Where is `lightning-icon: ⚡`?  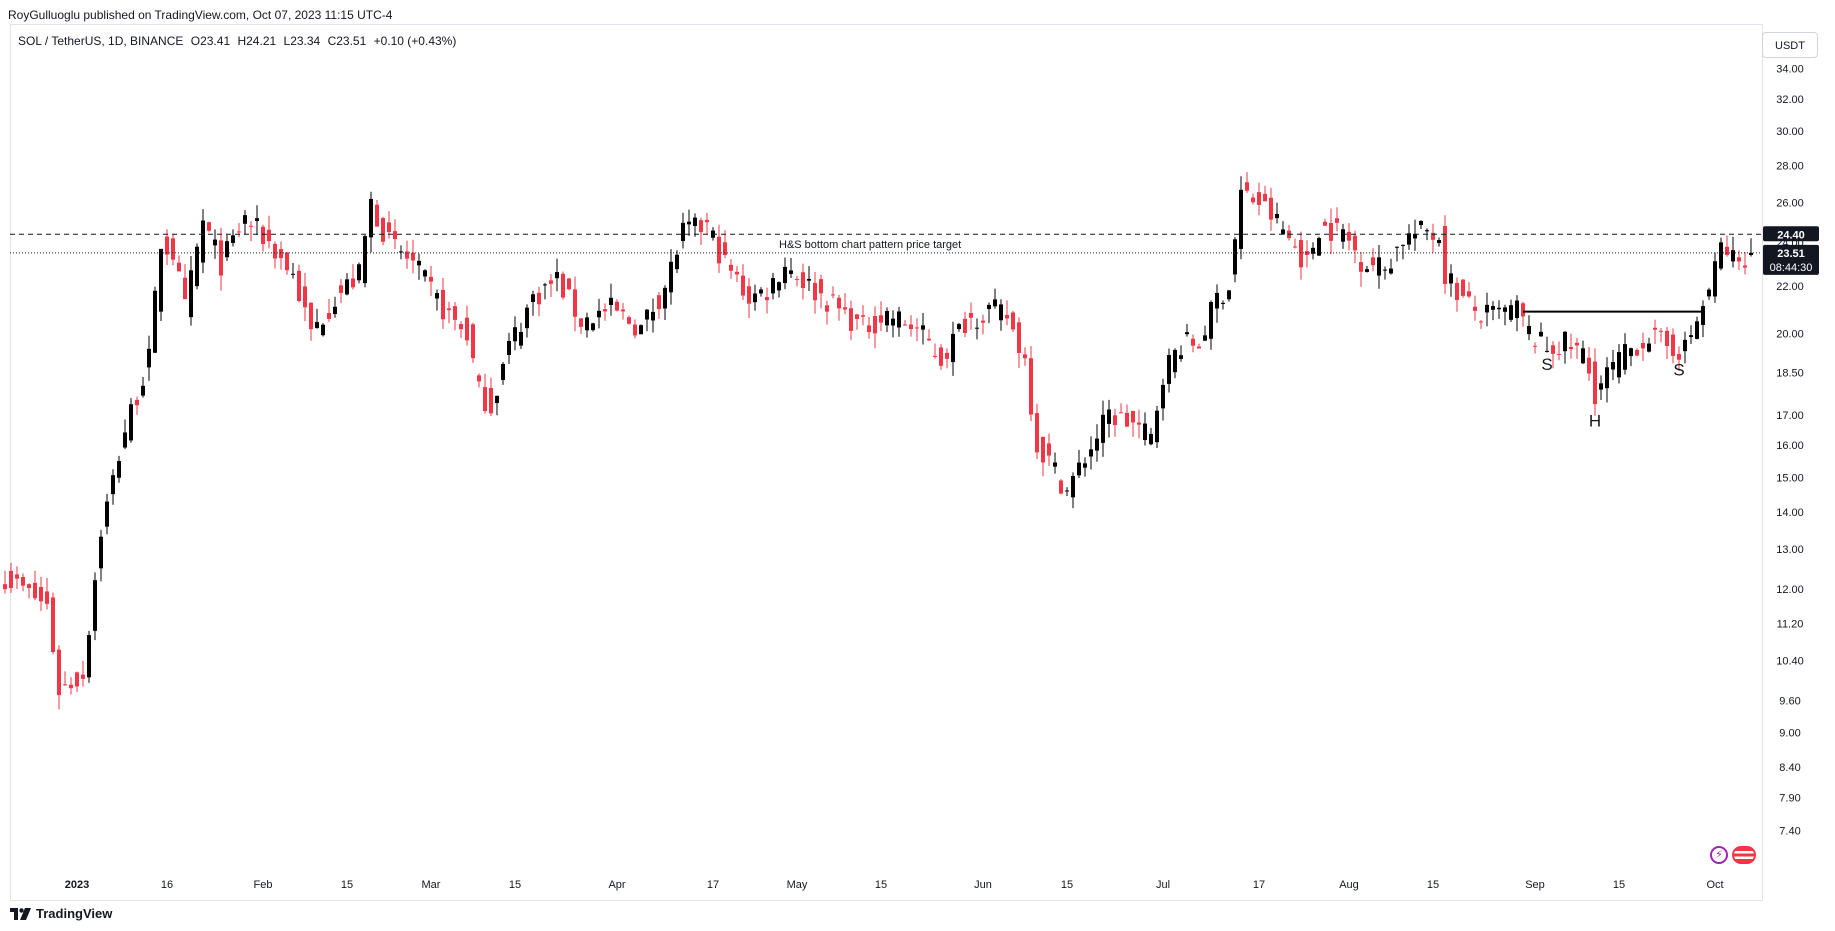 lightning-icon: ⚡ is located at coordinates (1719, 855).